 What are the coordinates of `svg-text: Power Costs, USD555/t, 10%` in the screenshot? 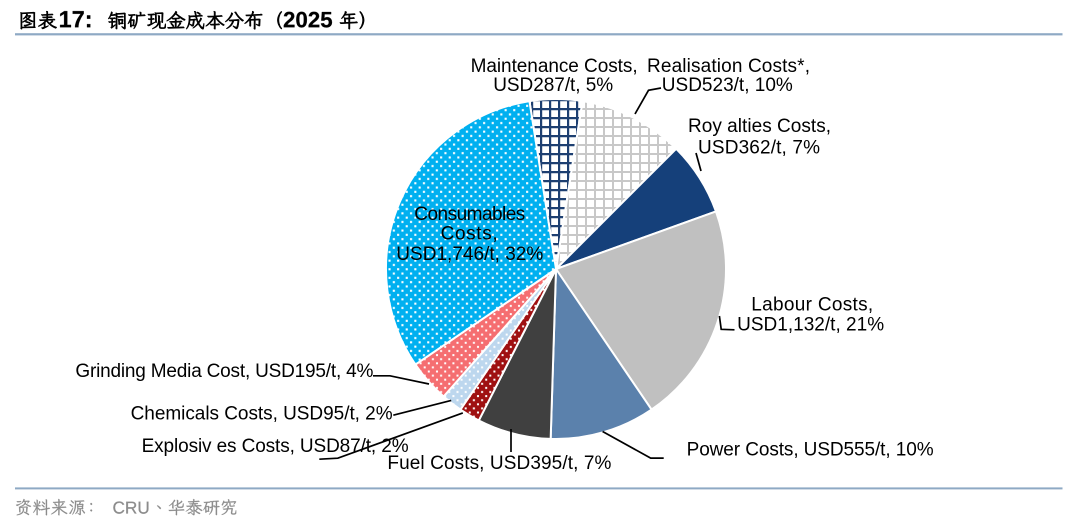 It's located at (810, 449).